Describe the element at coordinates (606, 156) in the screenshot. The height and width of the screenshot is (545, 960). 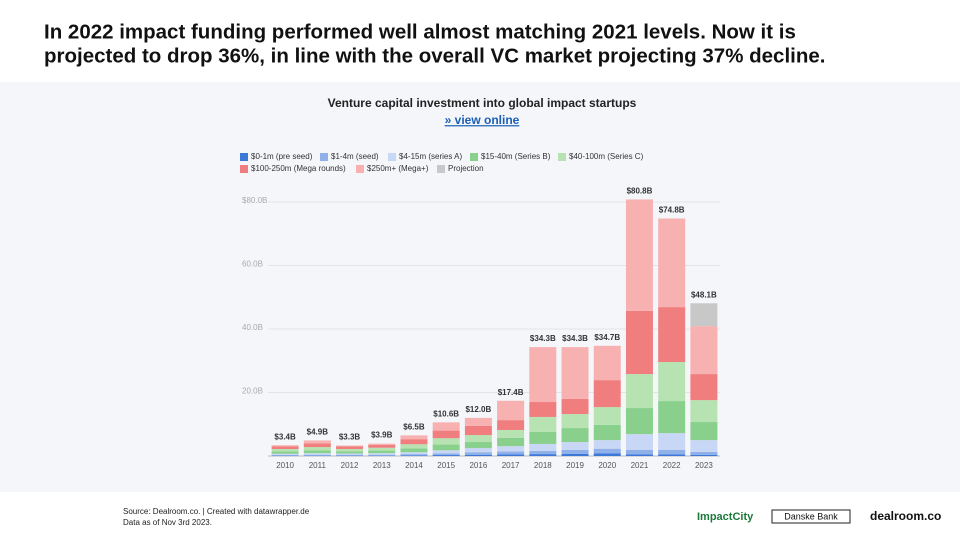
I see `legend-label: $40-100m (Series C)` at that location.